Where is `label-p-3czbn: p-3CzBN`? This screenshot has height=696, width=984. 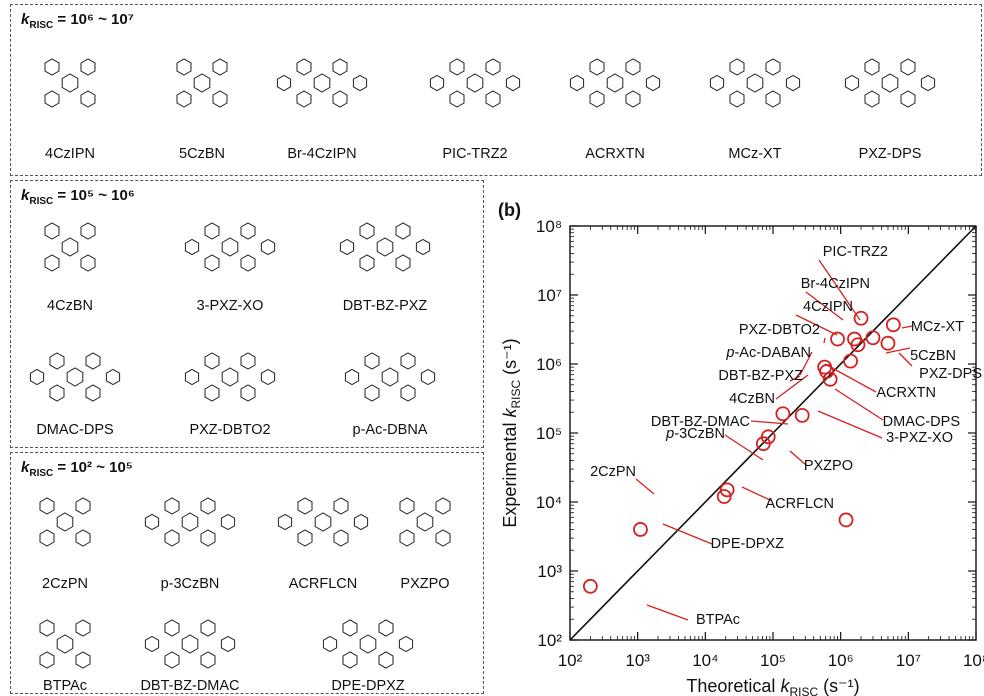
label-p-3czbn: p-3CzBN is located at coordinates (695, 434).